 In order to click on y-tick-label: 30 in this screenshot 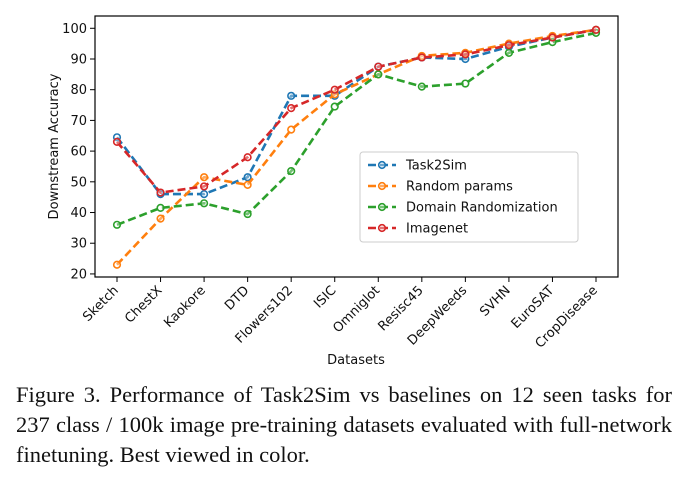, I will do `click(78, 244)`.